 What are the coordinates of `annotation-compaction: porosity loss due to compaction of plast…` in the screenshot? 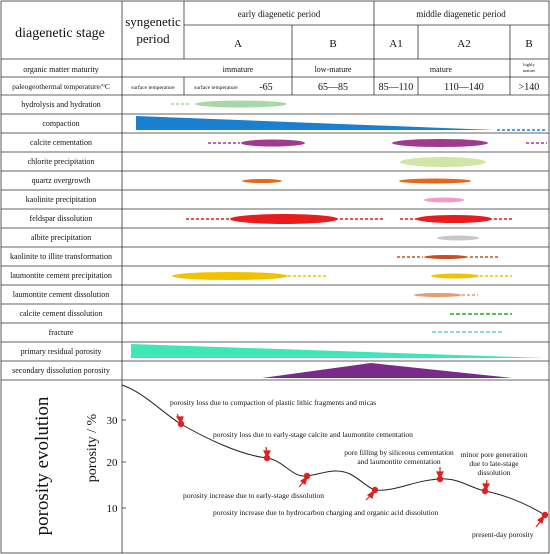 It's located at (273, 402).